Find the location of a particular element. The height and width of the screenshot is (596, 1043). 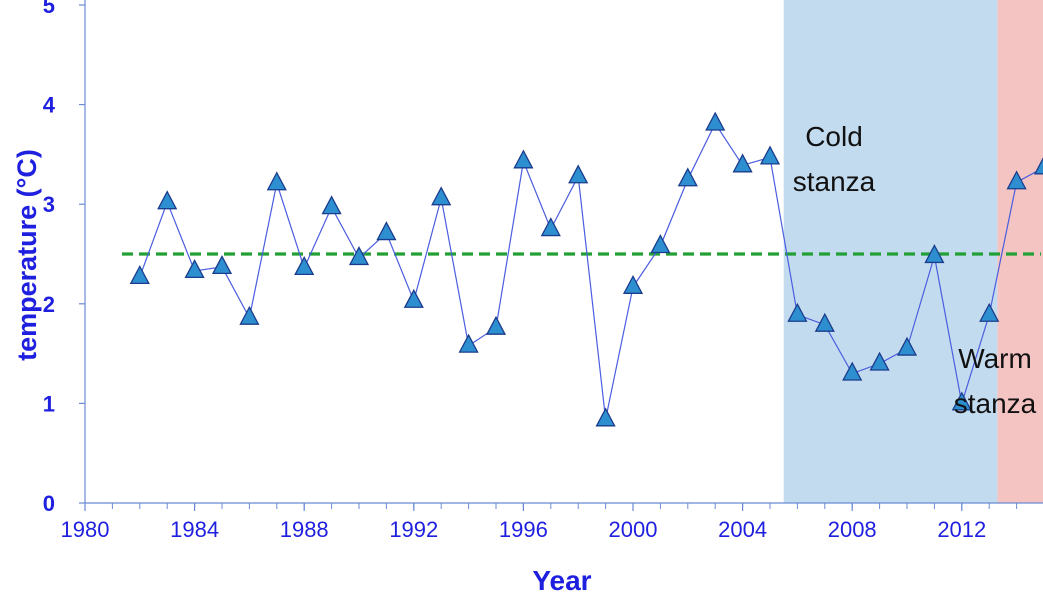

x-tick-label: 2004 is located at coordinates (742, 529).